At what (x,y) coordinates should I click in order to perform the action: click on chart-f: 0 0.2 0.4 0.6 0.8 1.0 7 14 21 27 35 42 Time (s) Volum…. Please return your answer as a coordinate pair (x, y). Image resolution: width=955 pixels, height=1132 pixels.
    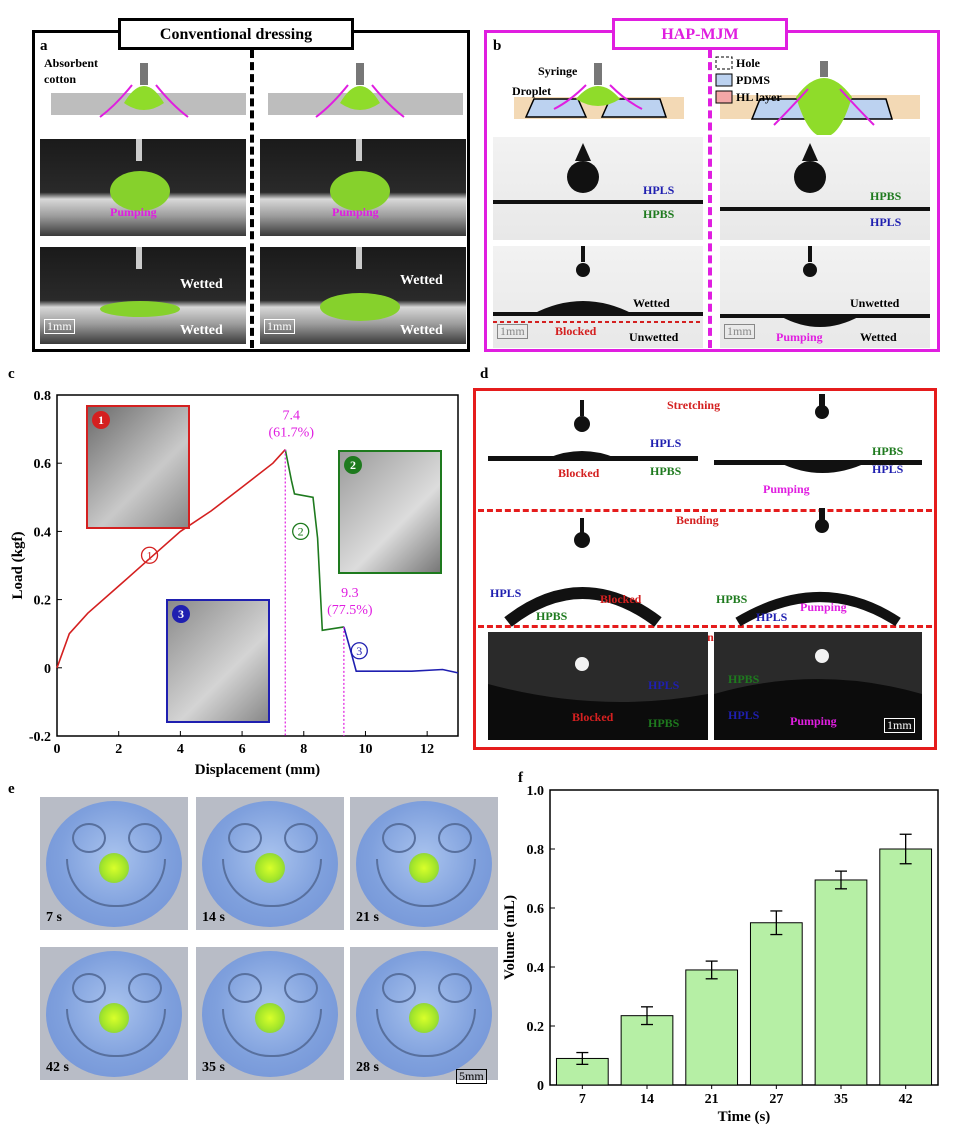
    Looking at the image, I should click on (720, 954).